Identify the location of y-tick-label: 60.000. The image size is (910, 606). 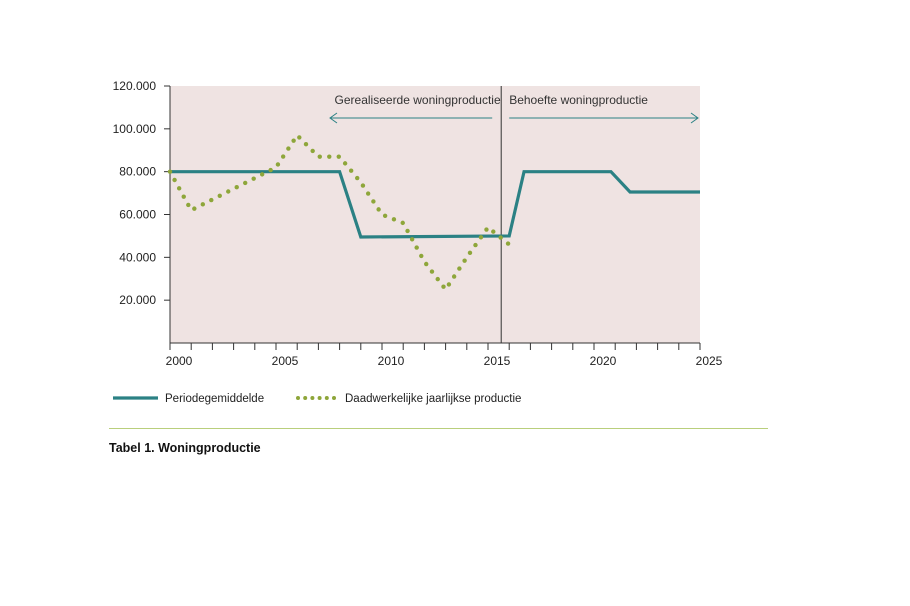
(137, 215).